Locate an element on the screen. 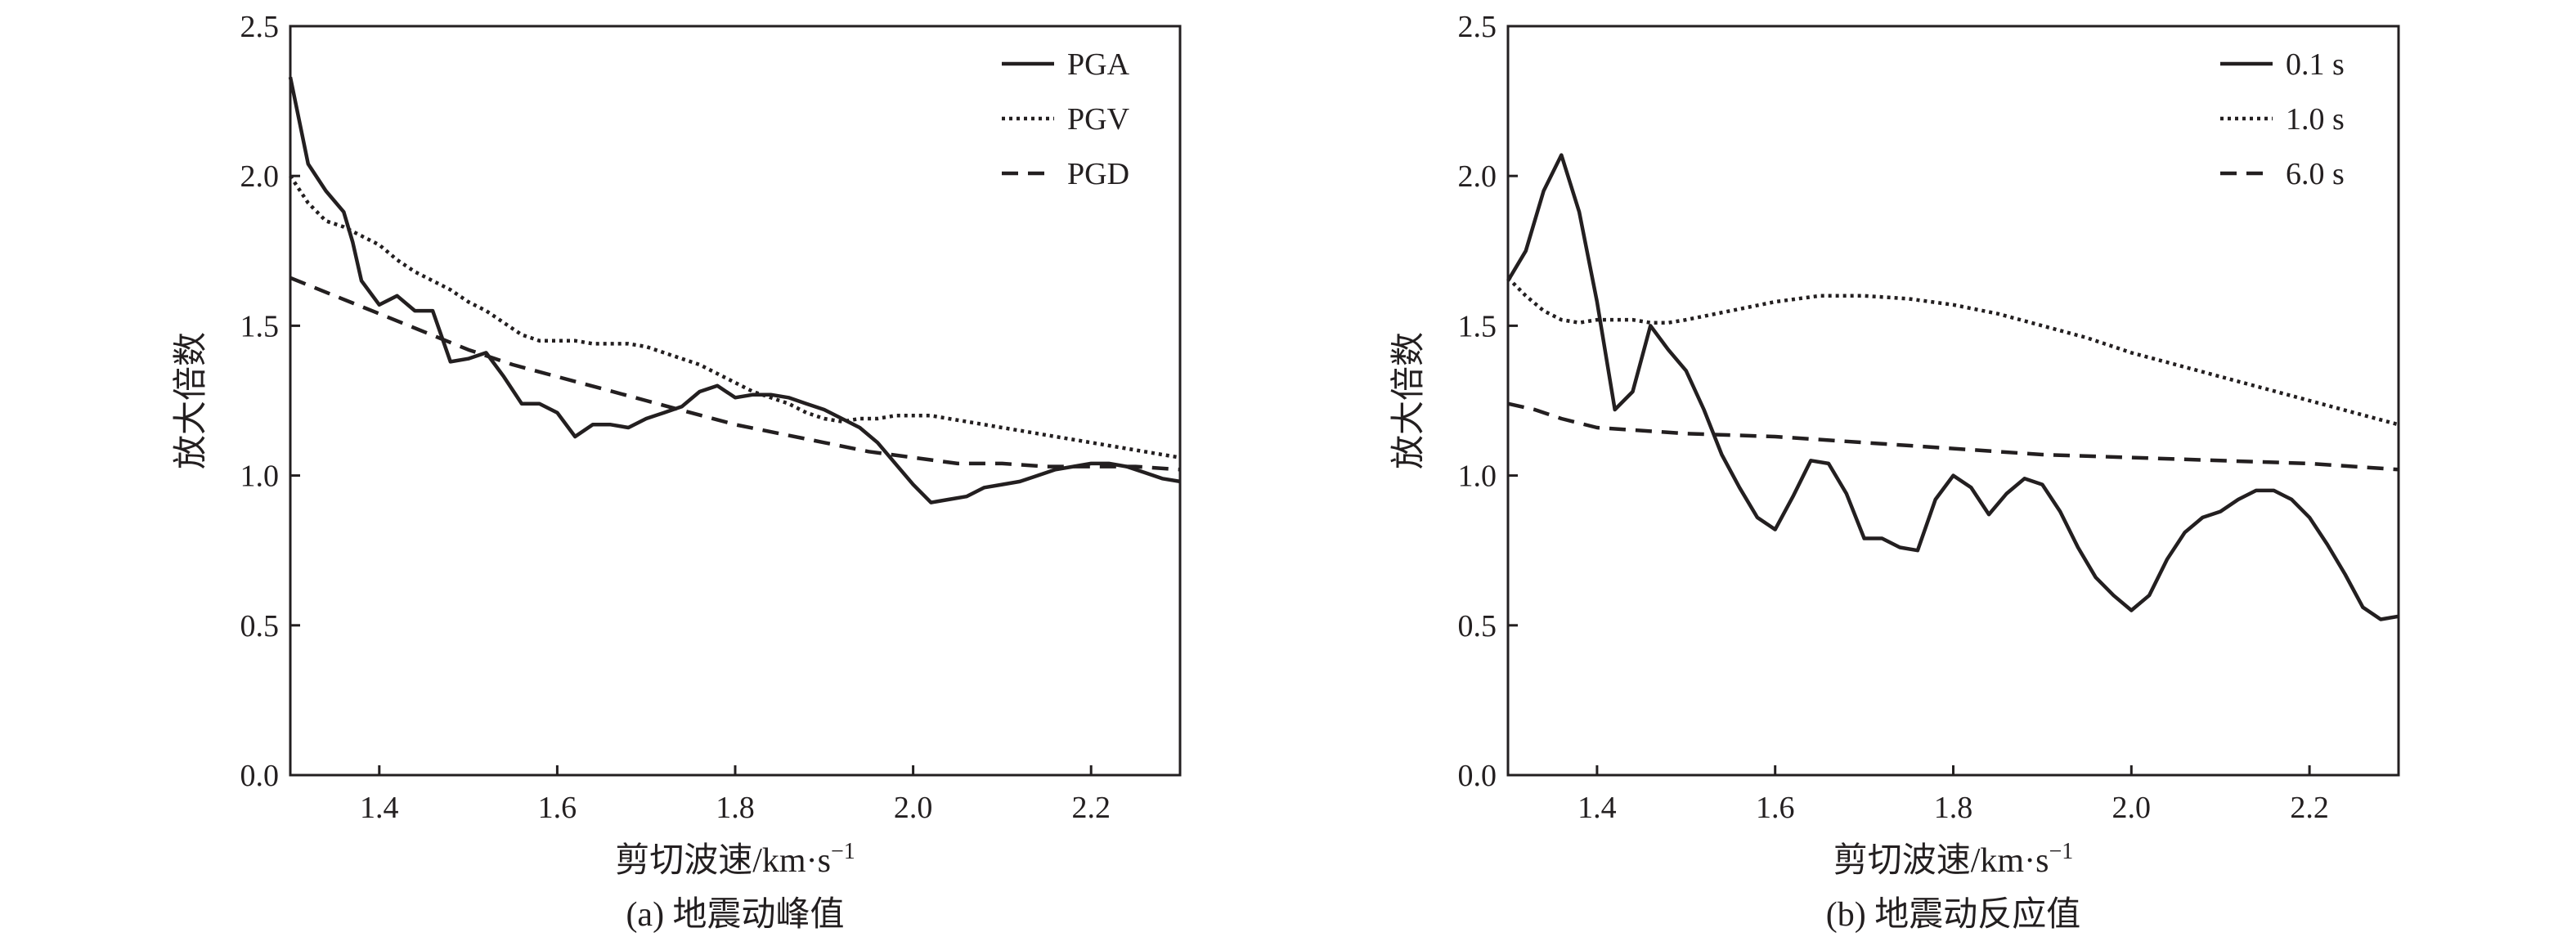 This screenshot has height=946, width=2576. legend-label: 6.0 s is located at coordinates (2315, 174).